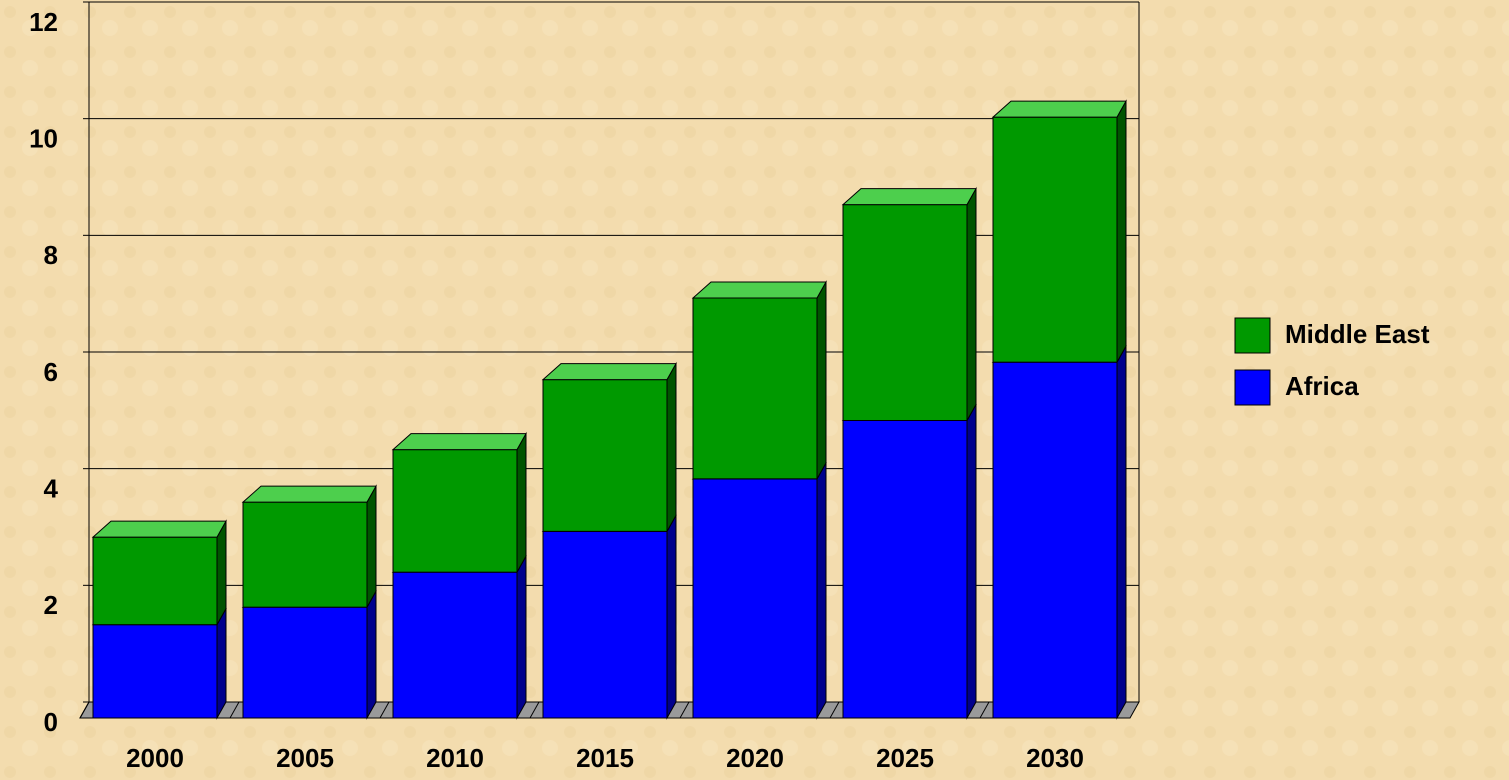 This screenshot has height=780, width=1509. Describe the element at coordinates (1322, 386) in the screenshot. I see `legend-label: Africa` at that location.